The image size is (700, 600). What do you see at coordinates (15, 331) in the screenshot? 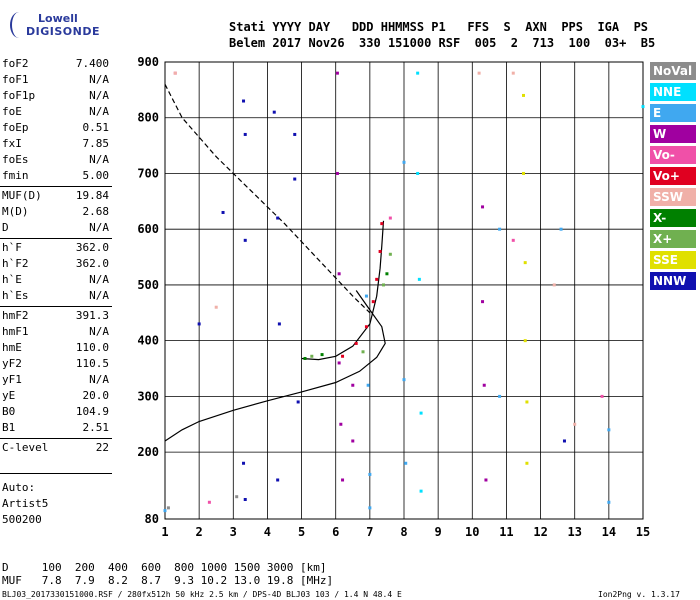
I see `param-name: hmF1` at bounding box center [15, 331].